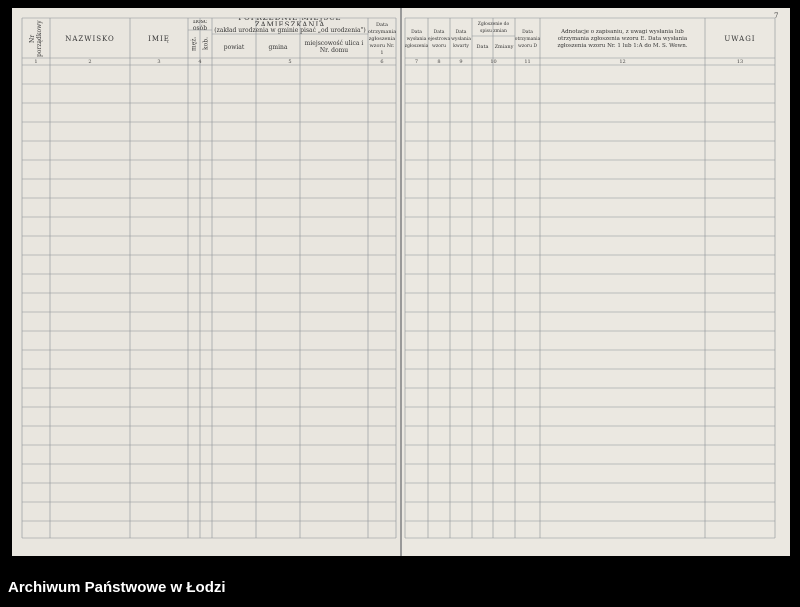 Image resolution: width=800 pixels, height=607 pixels. I want to click on column-number: 13, so click(740, 62).